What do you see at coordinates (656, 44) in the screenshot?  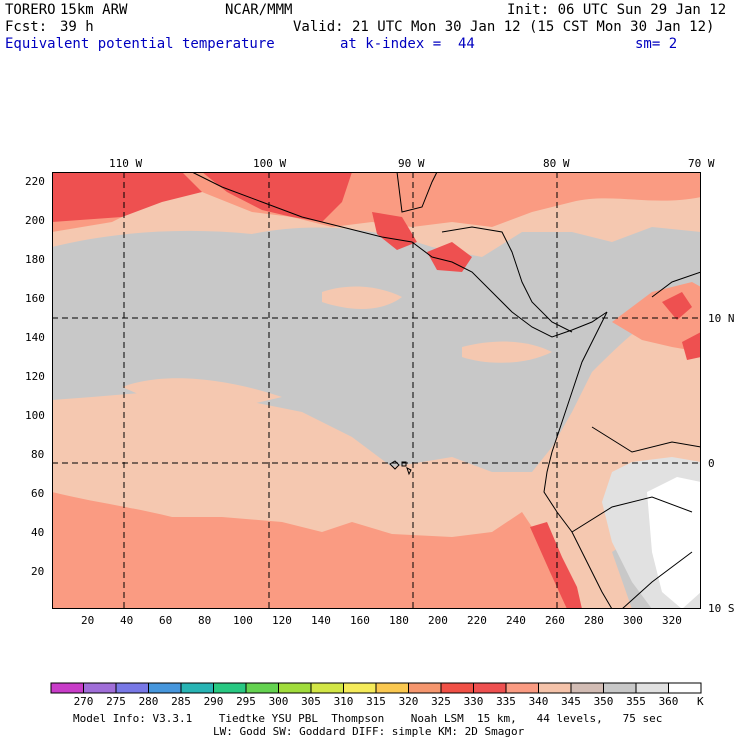 I see `smoothing-value: sm= 2` at bounding box center [656, 44].